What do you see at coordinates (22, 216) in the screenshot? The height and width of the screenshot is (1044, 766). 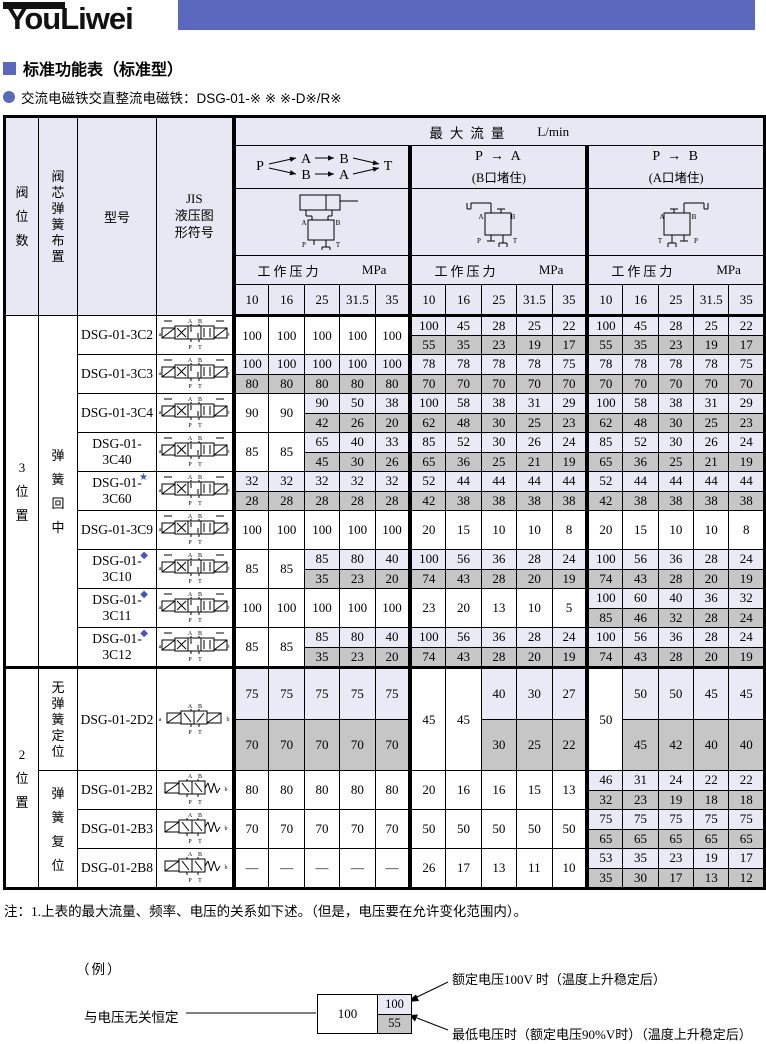 I see `vertical-char: 位` at bounding box center [22, 216].